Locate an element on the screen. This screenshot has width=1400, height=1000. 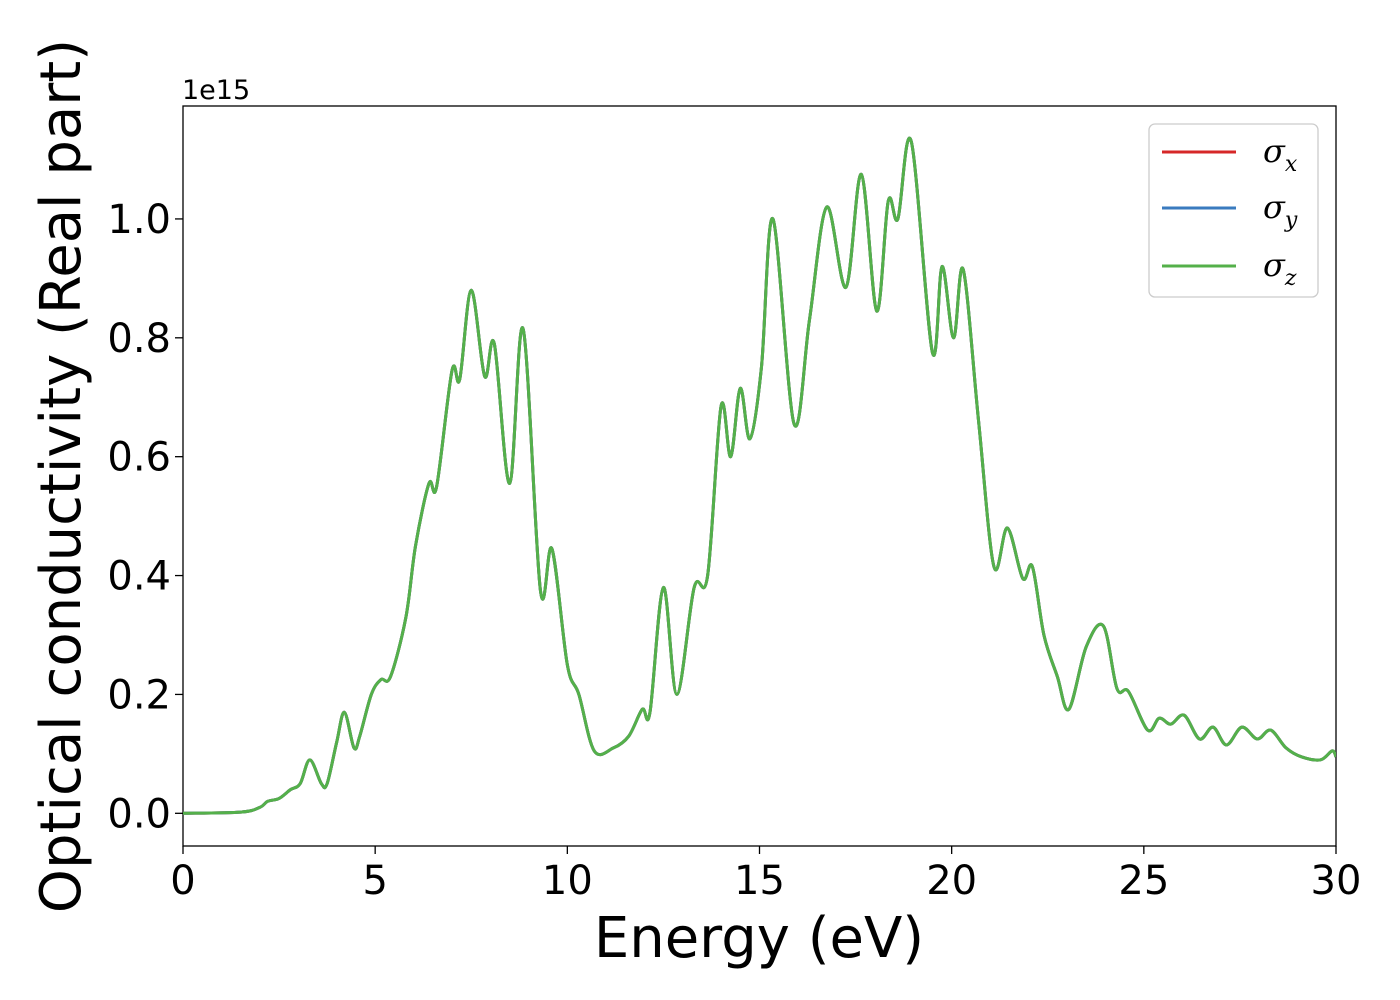
x-tick-label: 30 is located at coordinates (1336, 881).